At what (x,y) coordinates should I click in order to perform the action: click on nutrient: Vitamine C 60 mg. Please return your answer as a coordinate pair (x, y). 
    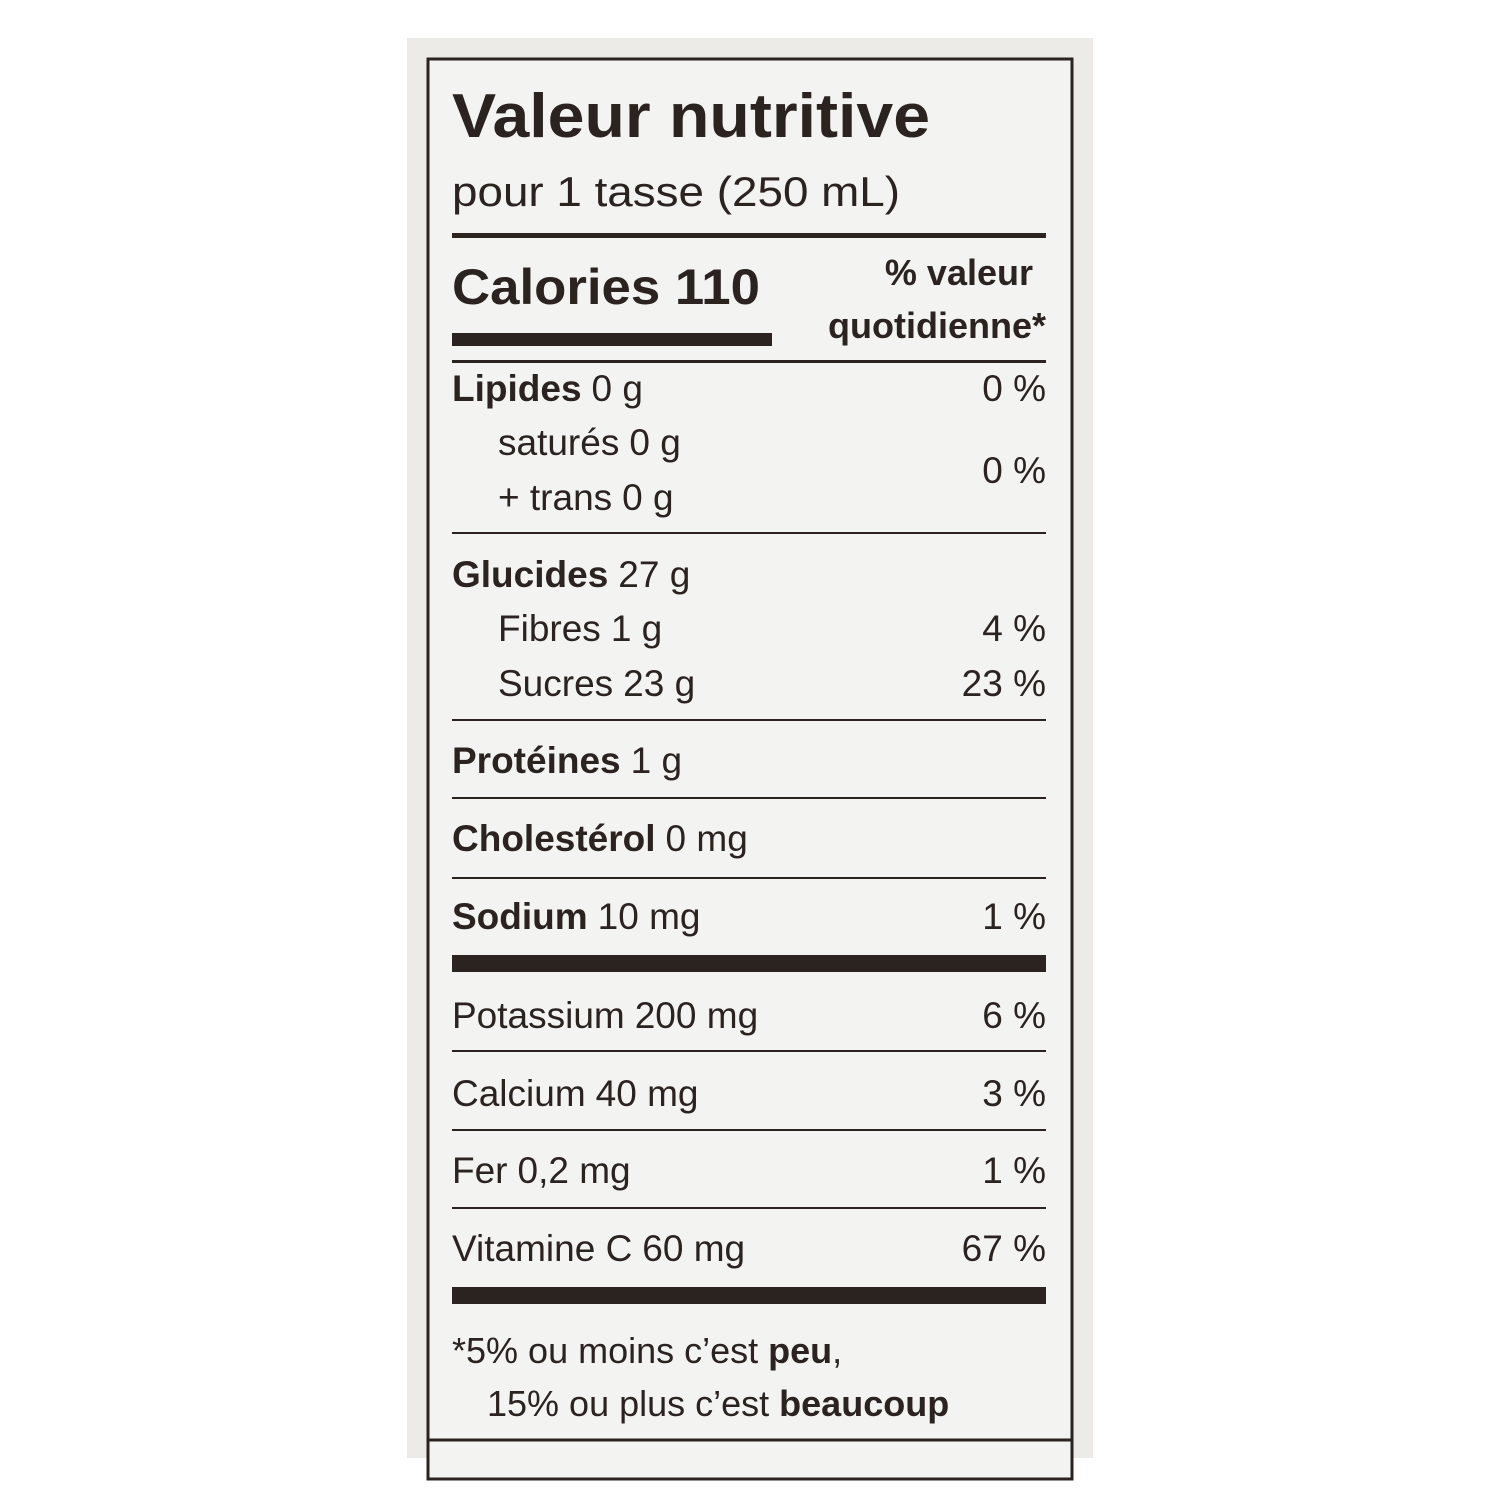
    Looking at the image, I should click on (598, 1248).